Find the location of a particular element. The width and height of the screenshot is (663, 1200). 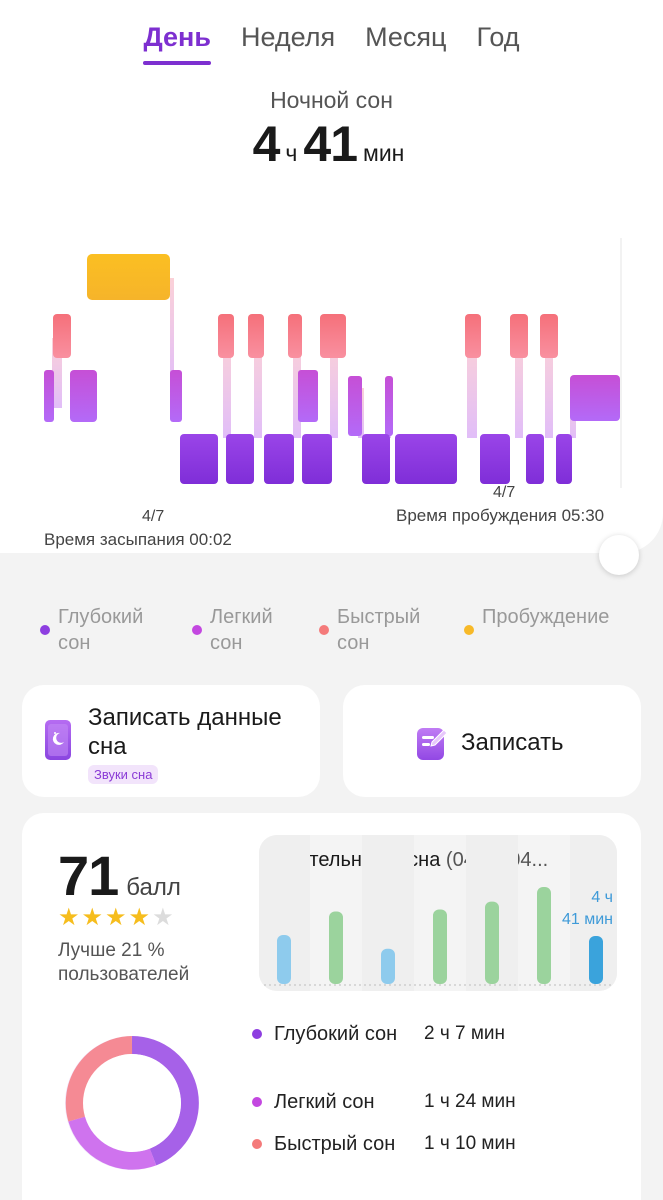

legend-dot-awake is located at coordinates (469, 630).